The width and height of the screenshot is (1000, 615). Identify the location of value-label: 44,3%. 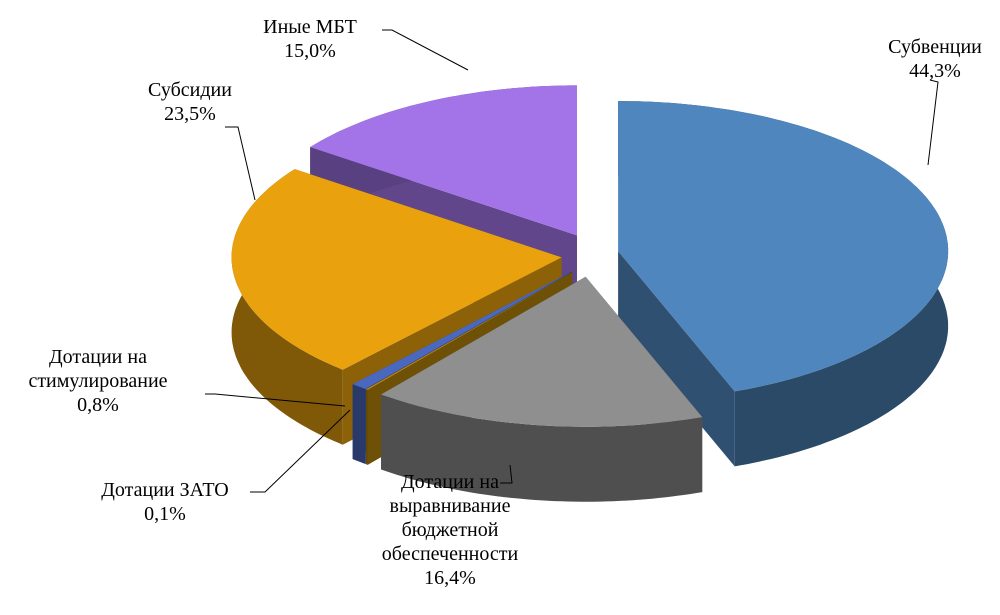
(935, 71).